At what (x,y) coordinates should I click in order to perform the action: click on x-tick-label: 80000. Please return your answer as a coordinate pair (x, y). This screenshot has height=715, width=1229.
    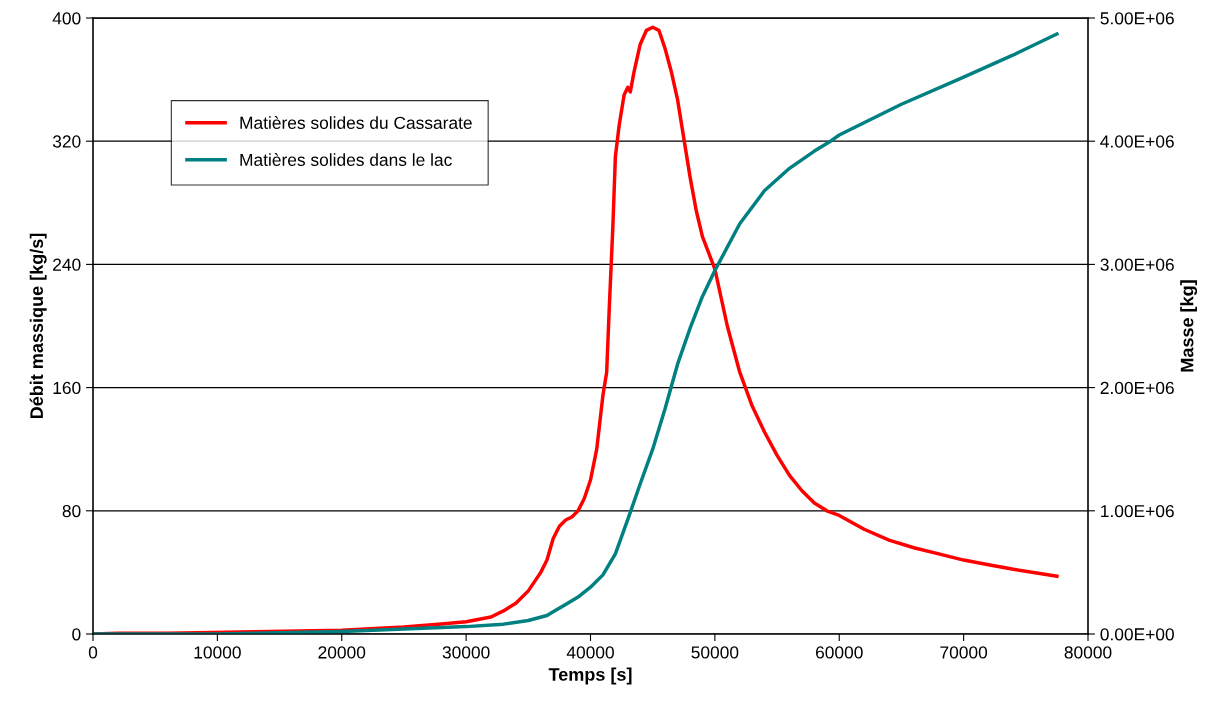
    Looking at the image, I should click on (1088, 652).